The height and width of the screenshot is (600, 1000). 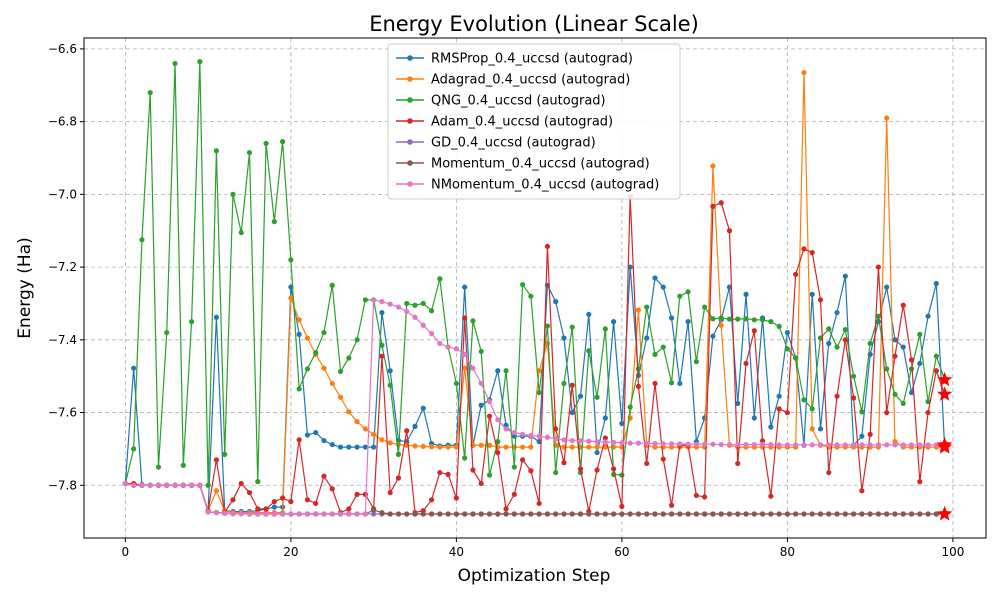 What do you see at coordinates (530, 80) in the screenshot?
I see `legend-label: Adagrad_0.4_uccsd (autograd)` at bounding box center [530, 80].